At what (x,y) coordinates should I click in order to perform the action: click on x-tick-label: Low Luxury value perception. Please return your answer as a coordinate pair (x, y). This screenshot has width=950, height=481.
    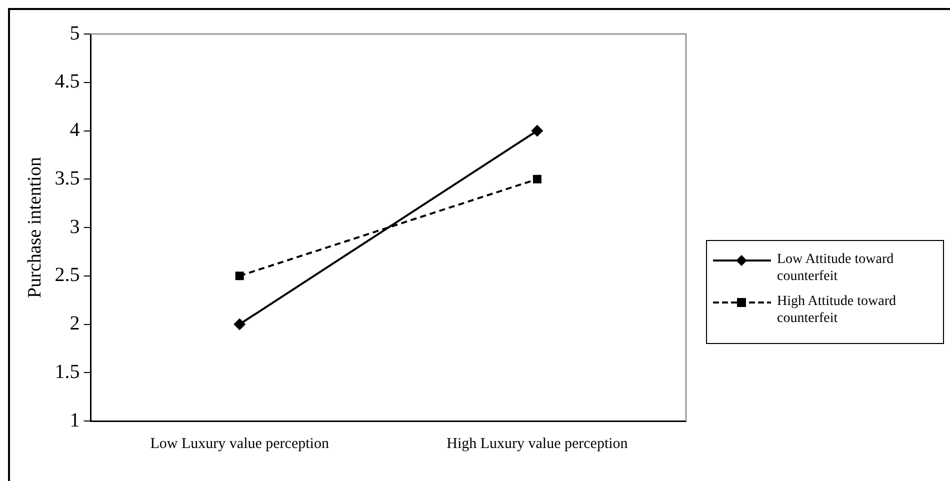
    Looking at the image, I should click on (240, 444).